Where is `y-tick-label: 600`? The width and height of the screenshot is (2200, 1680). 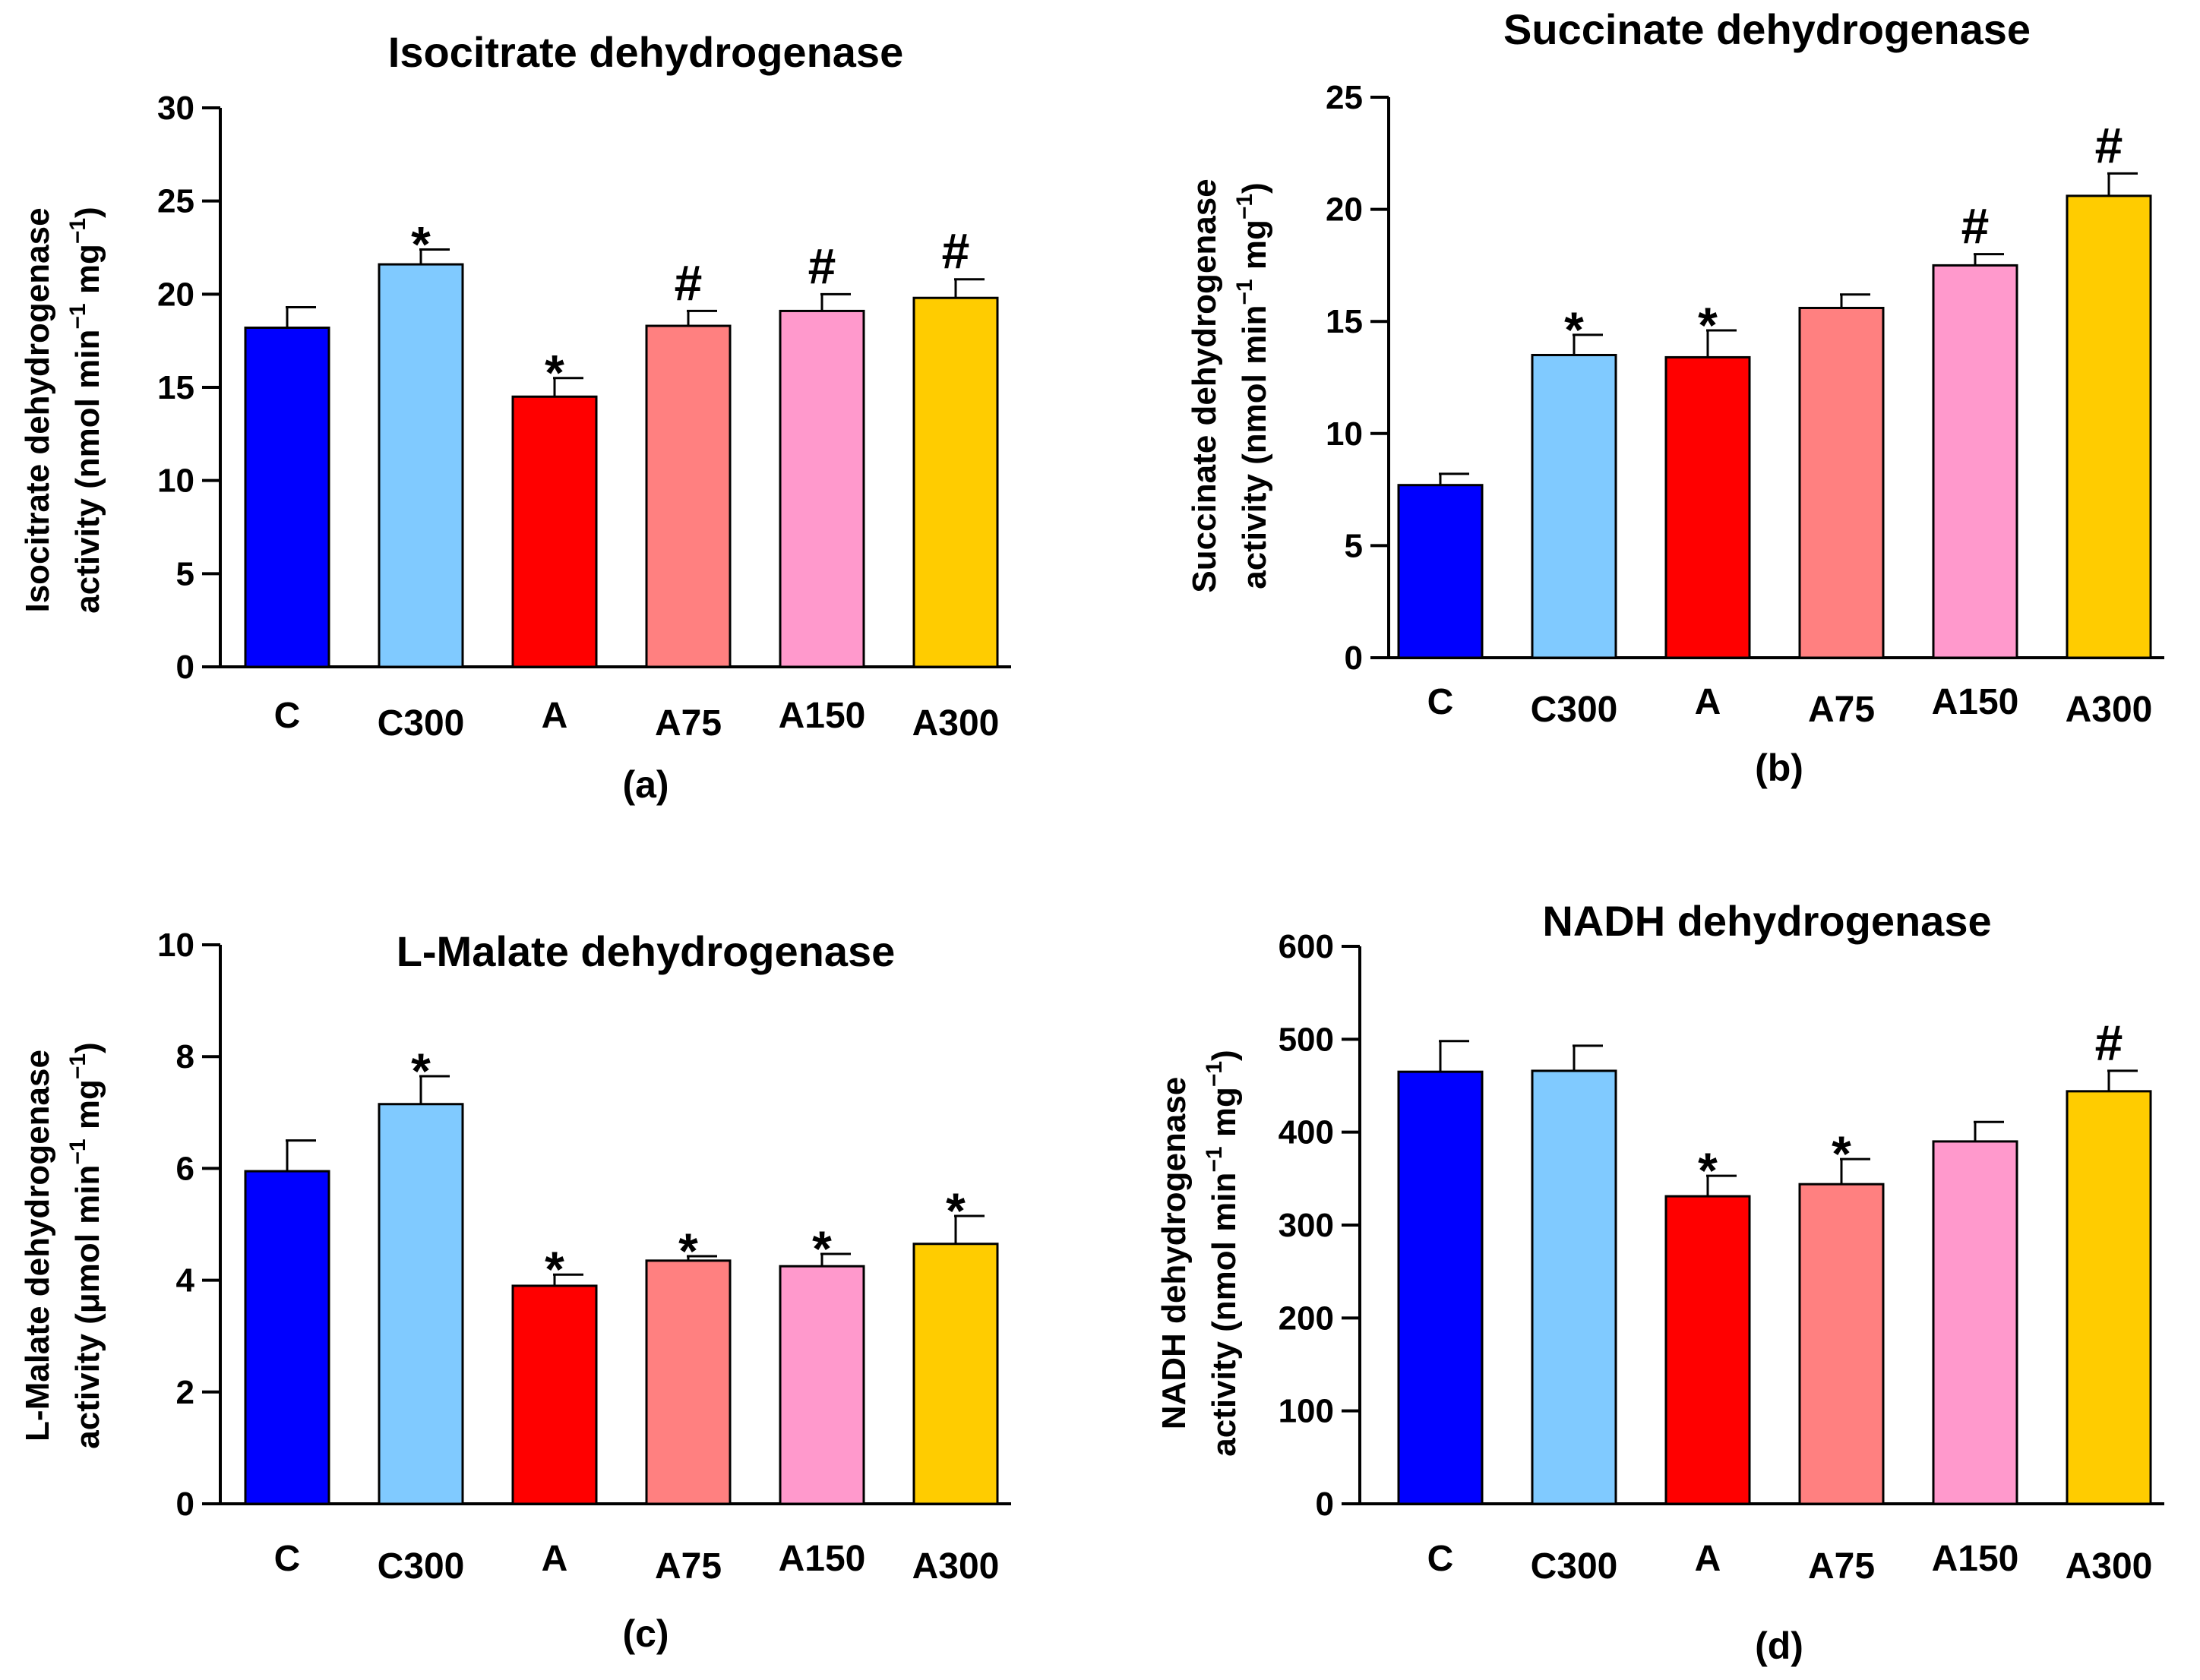
y-tick-label: 600 is located at coordinates (1307, 946).